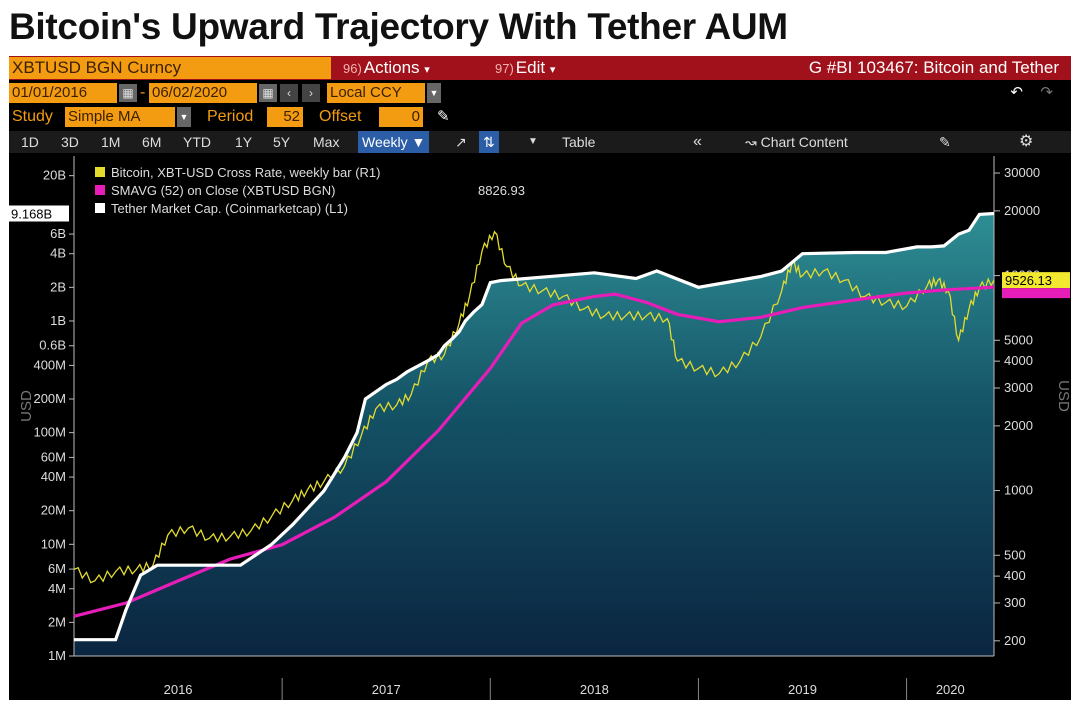  What do you see at coordinates (244, 142) in the screenshot?
I see `range-1y: 1Y` at bounding box center [244, 142].